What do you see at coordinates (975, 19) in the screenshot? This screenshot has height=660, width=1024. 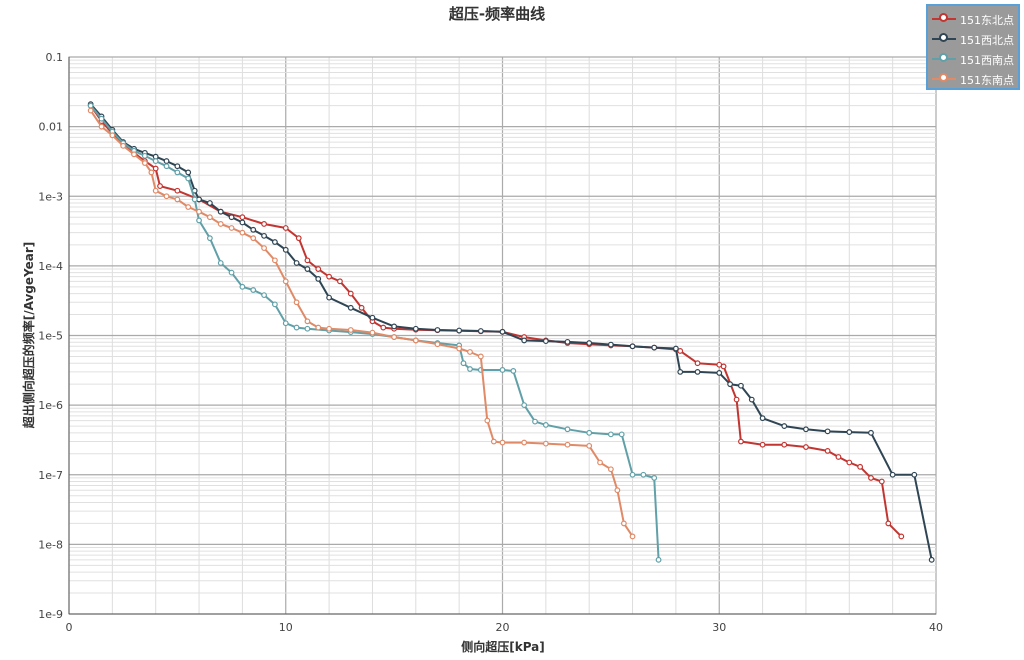 I see `legend-item-0: 151东北点` at bounding box center [975, 19].